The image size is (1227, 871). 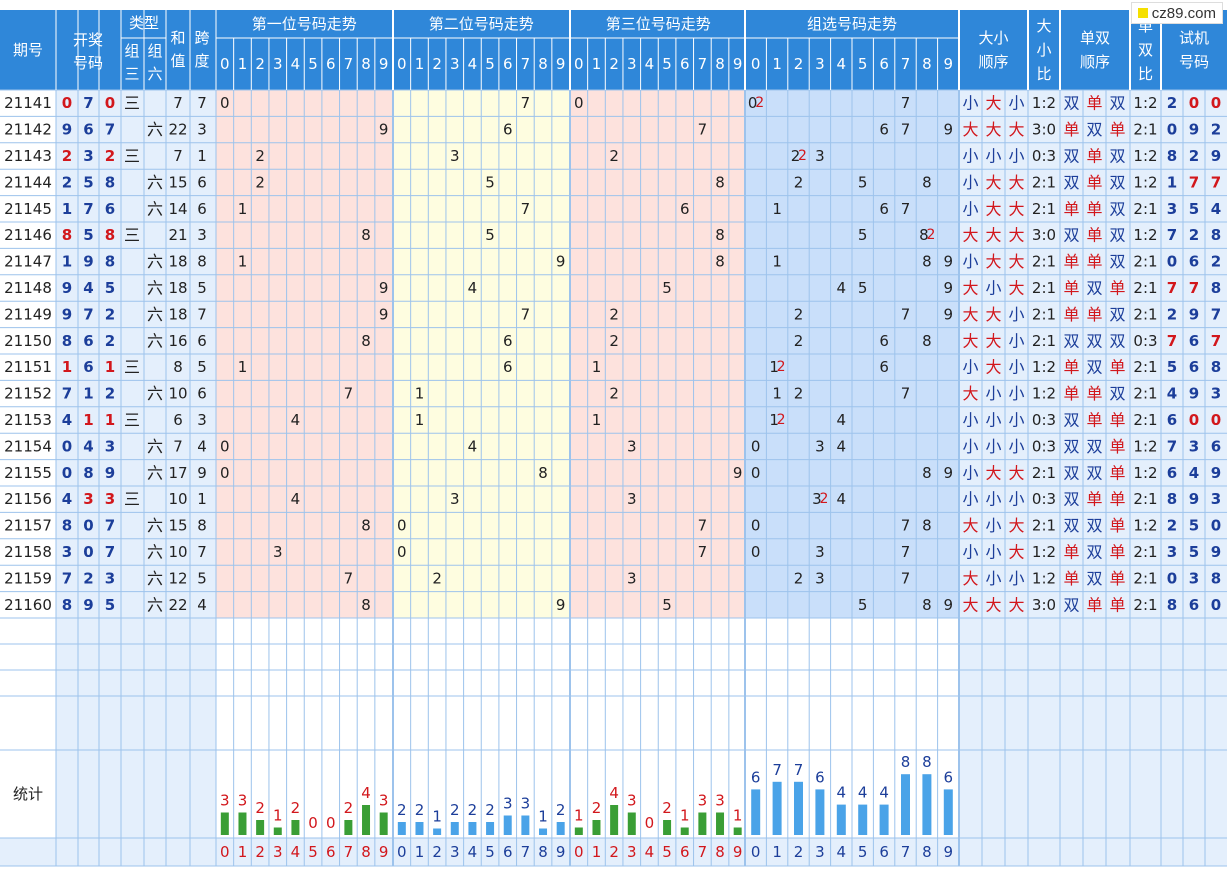 What do you see at coordinates (278, 816) in the screenshot?
I see `pos1-stat-count: 1` at bounding box center [278, 816].